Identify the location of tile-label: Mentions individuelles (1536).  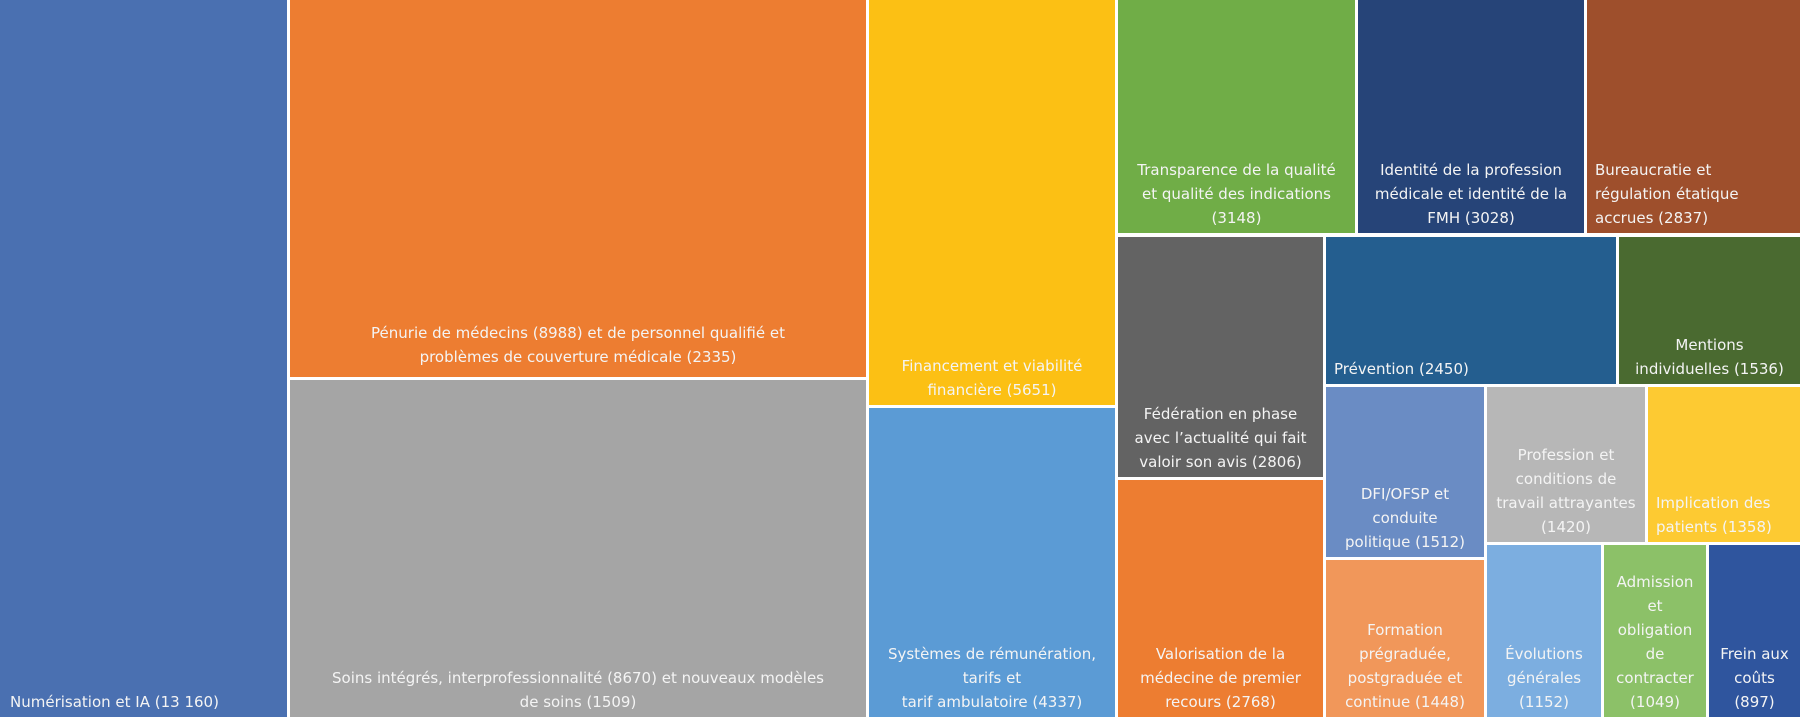
(1709, 357).